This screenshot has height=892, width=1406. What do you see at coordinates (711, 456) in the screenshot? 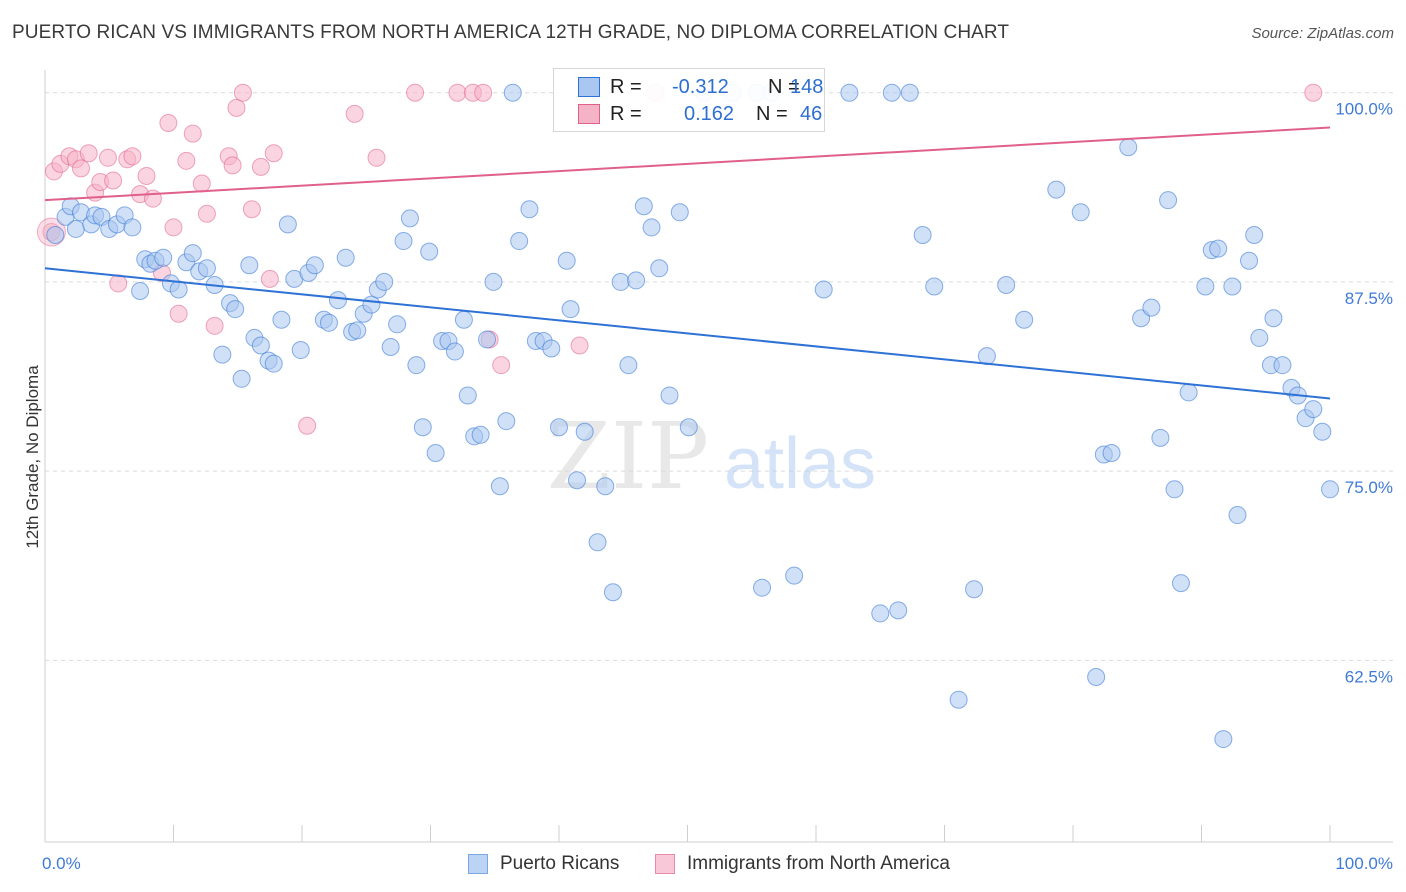
I see `watermark: ZIP atlas` at bounding box center [711, 456].